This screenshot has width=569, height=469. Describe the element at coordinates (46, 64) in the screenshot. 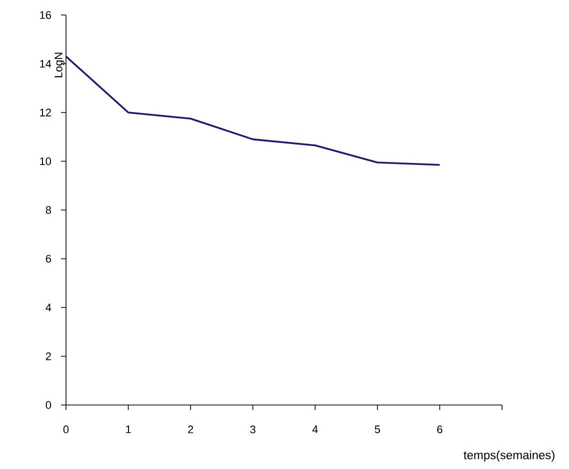

I see `y-tick-label: 14` at that location.